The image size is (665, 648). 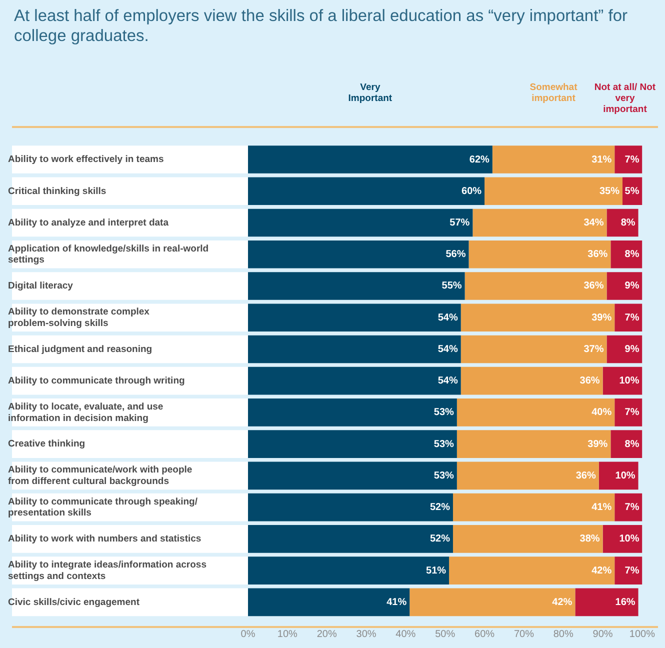 I want to click on y-tick-label: Civic skills/civic engagement, so click(x=74, y=602).